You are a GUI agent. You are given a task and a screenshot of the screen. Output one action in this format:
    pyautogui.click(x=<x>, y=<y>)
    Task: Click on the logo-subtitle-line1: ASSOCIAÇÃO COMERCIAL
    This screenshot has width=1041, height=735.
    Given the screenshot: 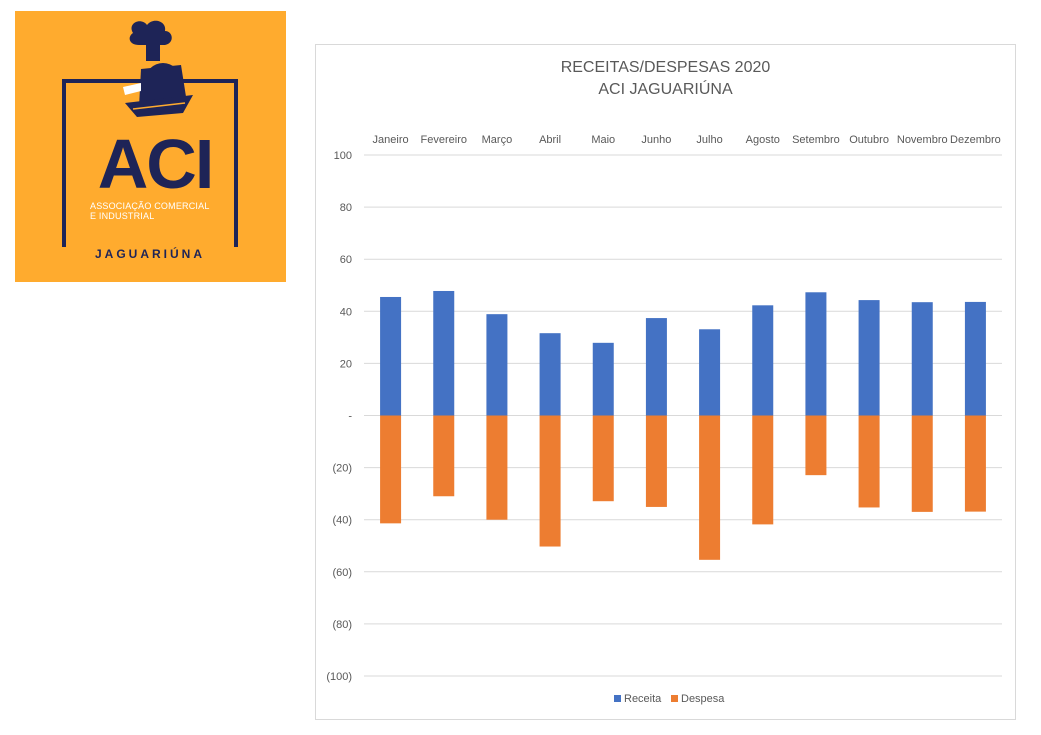 What is the action you would take?
    pyautogui.click(x=150, y=206)
    